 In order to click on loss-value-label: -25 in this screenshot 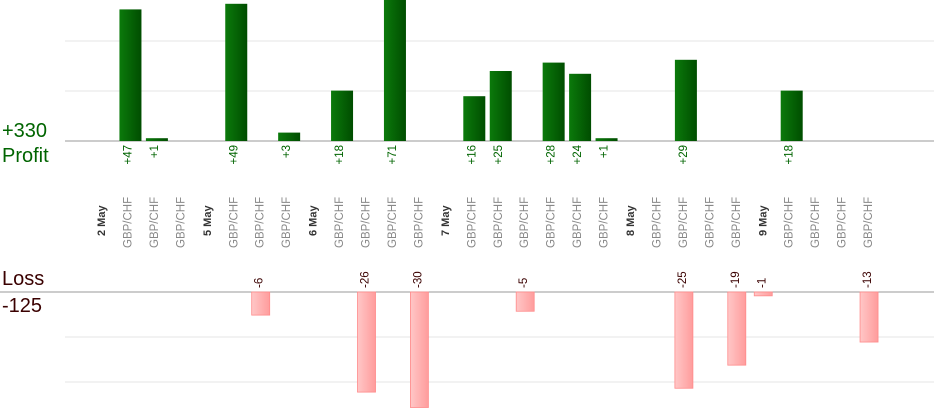, I will do `click(683, 279)`.